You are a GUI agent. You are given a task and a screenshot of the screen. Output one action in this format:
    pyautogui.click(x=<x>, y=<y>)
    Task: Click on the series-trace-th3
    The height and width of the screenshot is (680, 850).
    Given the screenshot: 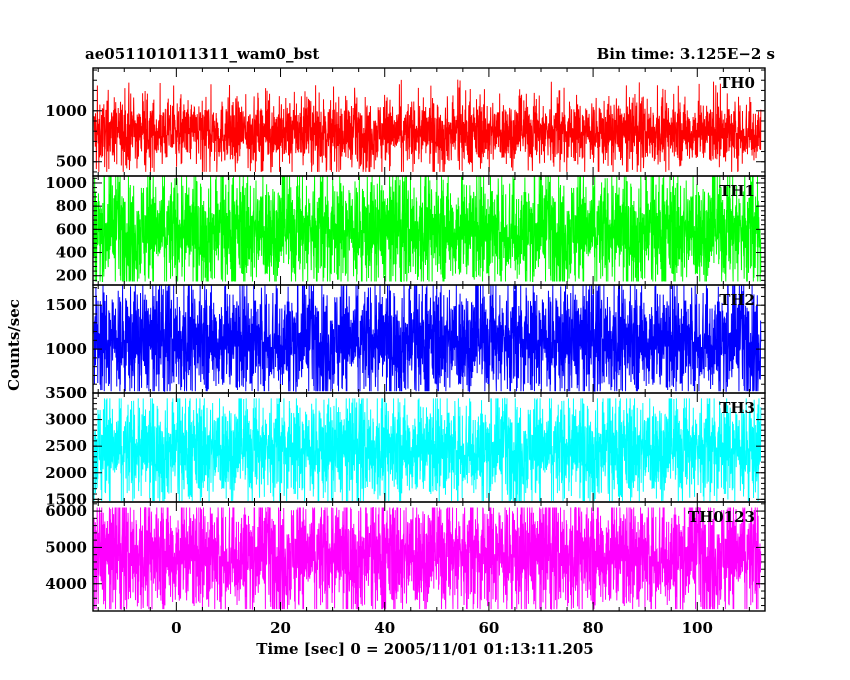 What is the action you would take?
    pyautogui.click(x=427, y=449)
    